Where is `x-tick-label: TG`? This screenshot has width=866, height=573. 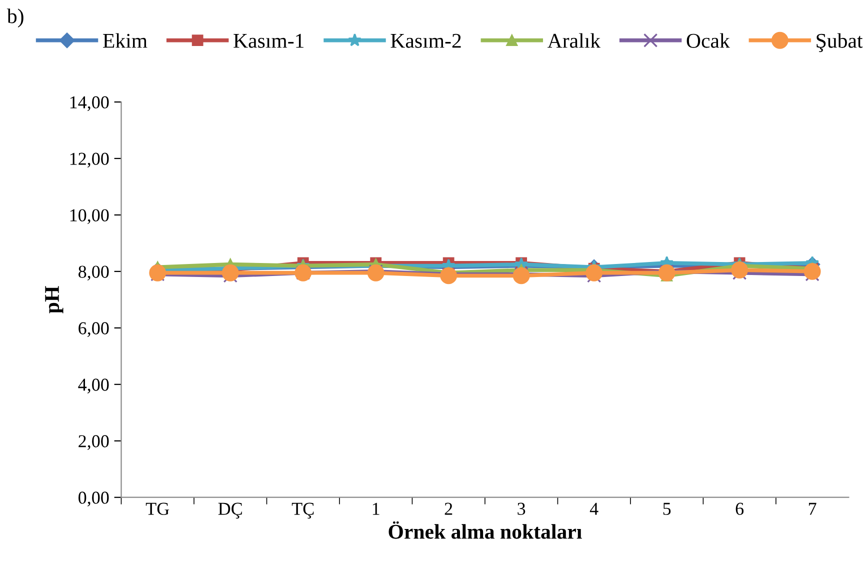
x-tick-label: TG is located at coordinates (158, 508).